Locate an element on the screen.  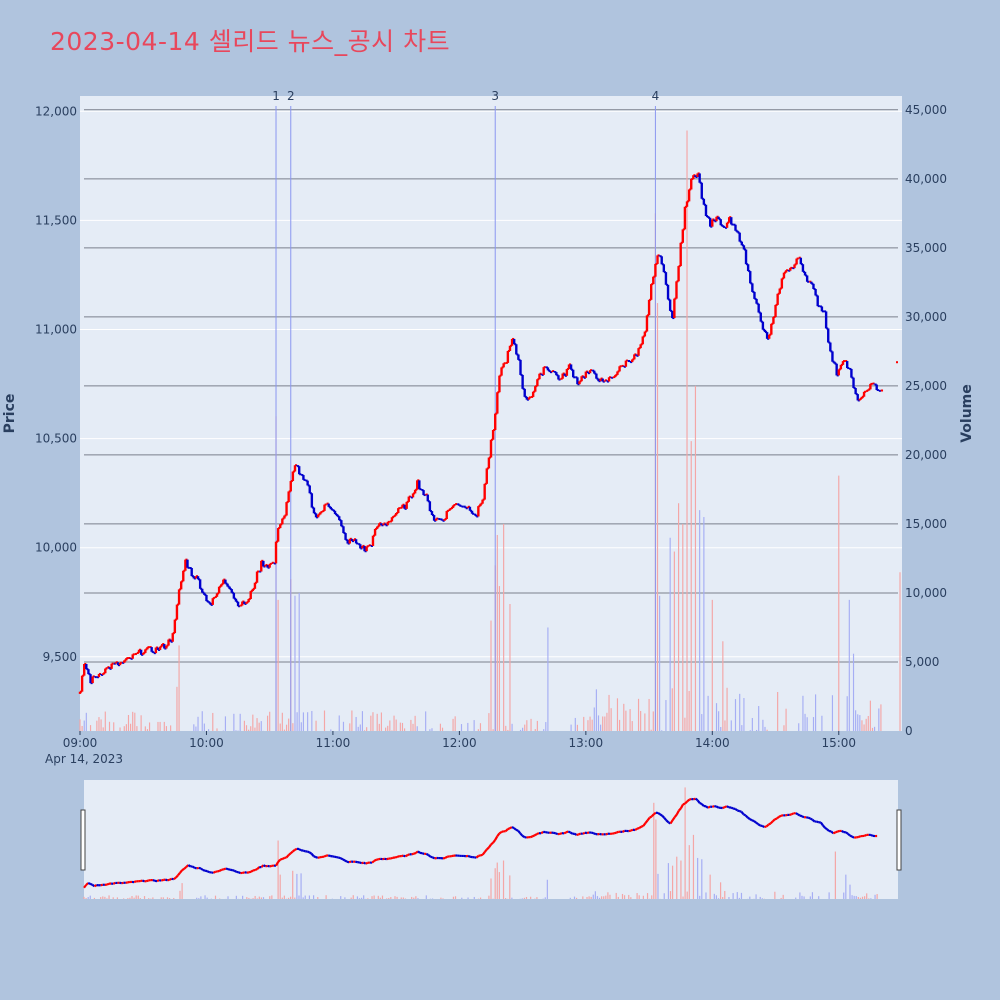
price-axis: 9,500 10,000 10,500 11,000 11,500 12,000 is located at coordinates (56, 384).